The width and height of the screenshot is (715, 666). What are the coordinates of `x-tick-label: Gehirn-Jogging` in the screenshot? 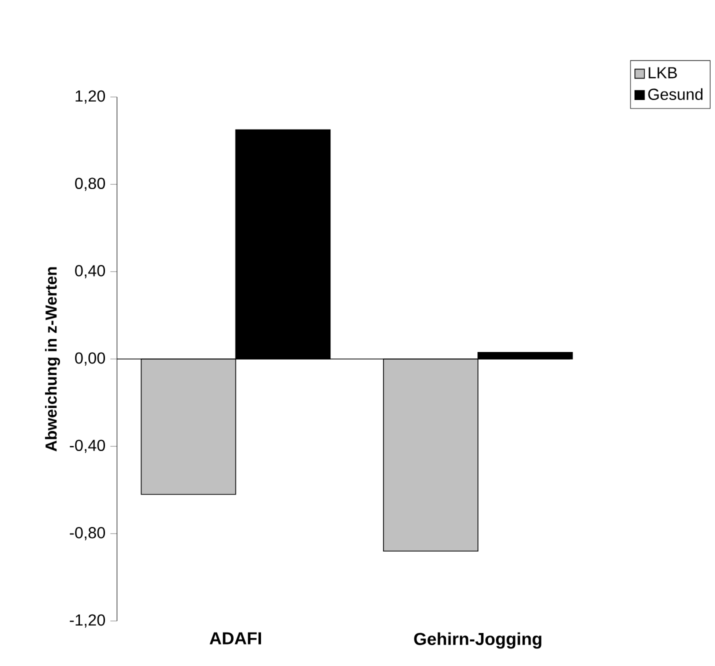 It's located at (478, 640).